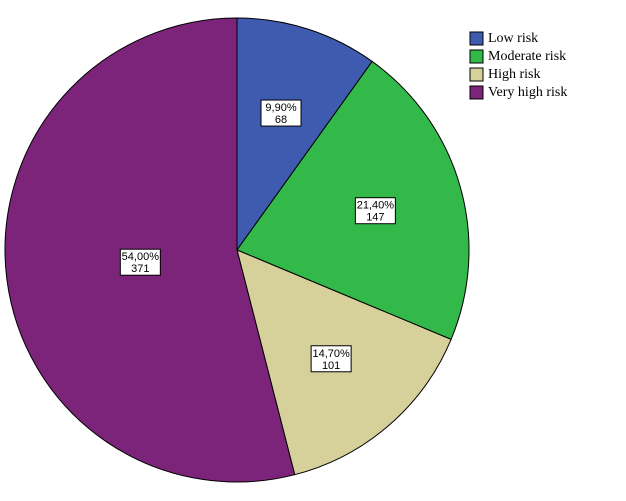 The width and height of the screenshot is (626, 501). Describe the element at coordinates (281, 120) in the screenshot. I see `count-label: 68` at that location.